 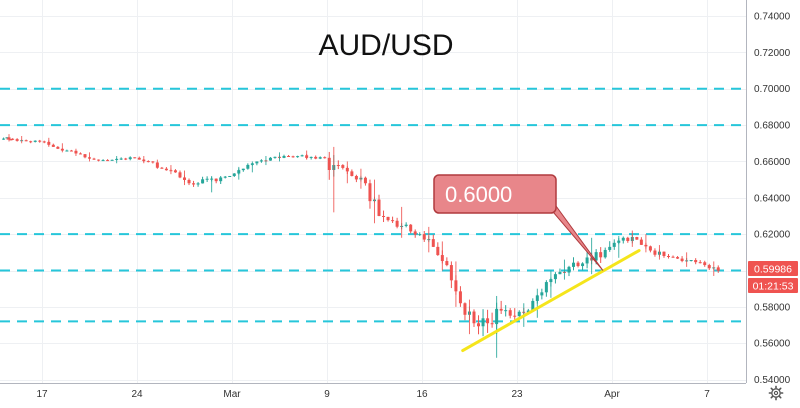 What do you see at coordinates (772, 344) in the screenshot?
I see `y-tick-label: 0.56000` at bounding box center [772, 344].